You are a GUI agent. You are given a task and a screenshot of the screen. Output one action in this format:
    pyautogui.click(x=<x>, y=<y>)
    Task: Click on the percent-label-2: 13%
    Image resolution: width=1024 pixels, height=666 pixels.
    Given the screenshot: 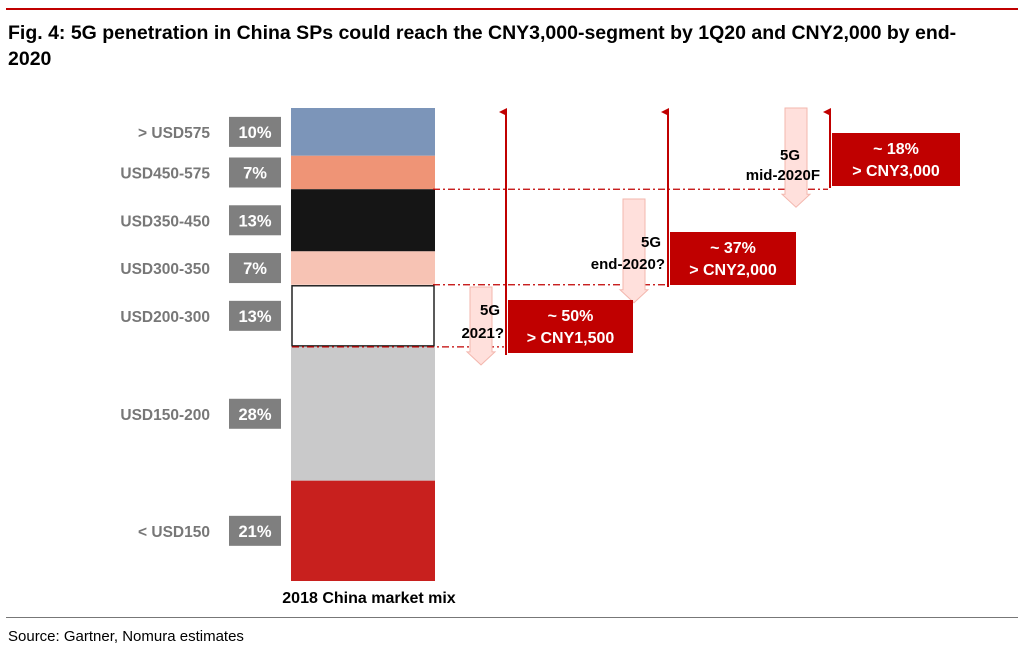 What is the action you would take?
    pyautogui.click(x=254, y=221)
    